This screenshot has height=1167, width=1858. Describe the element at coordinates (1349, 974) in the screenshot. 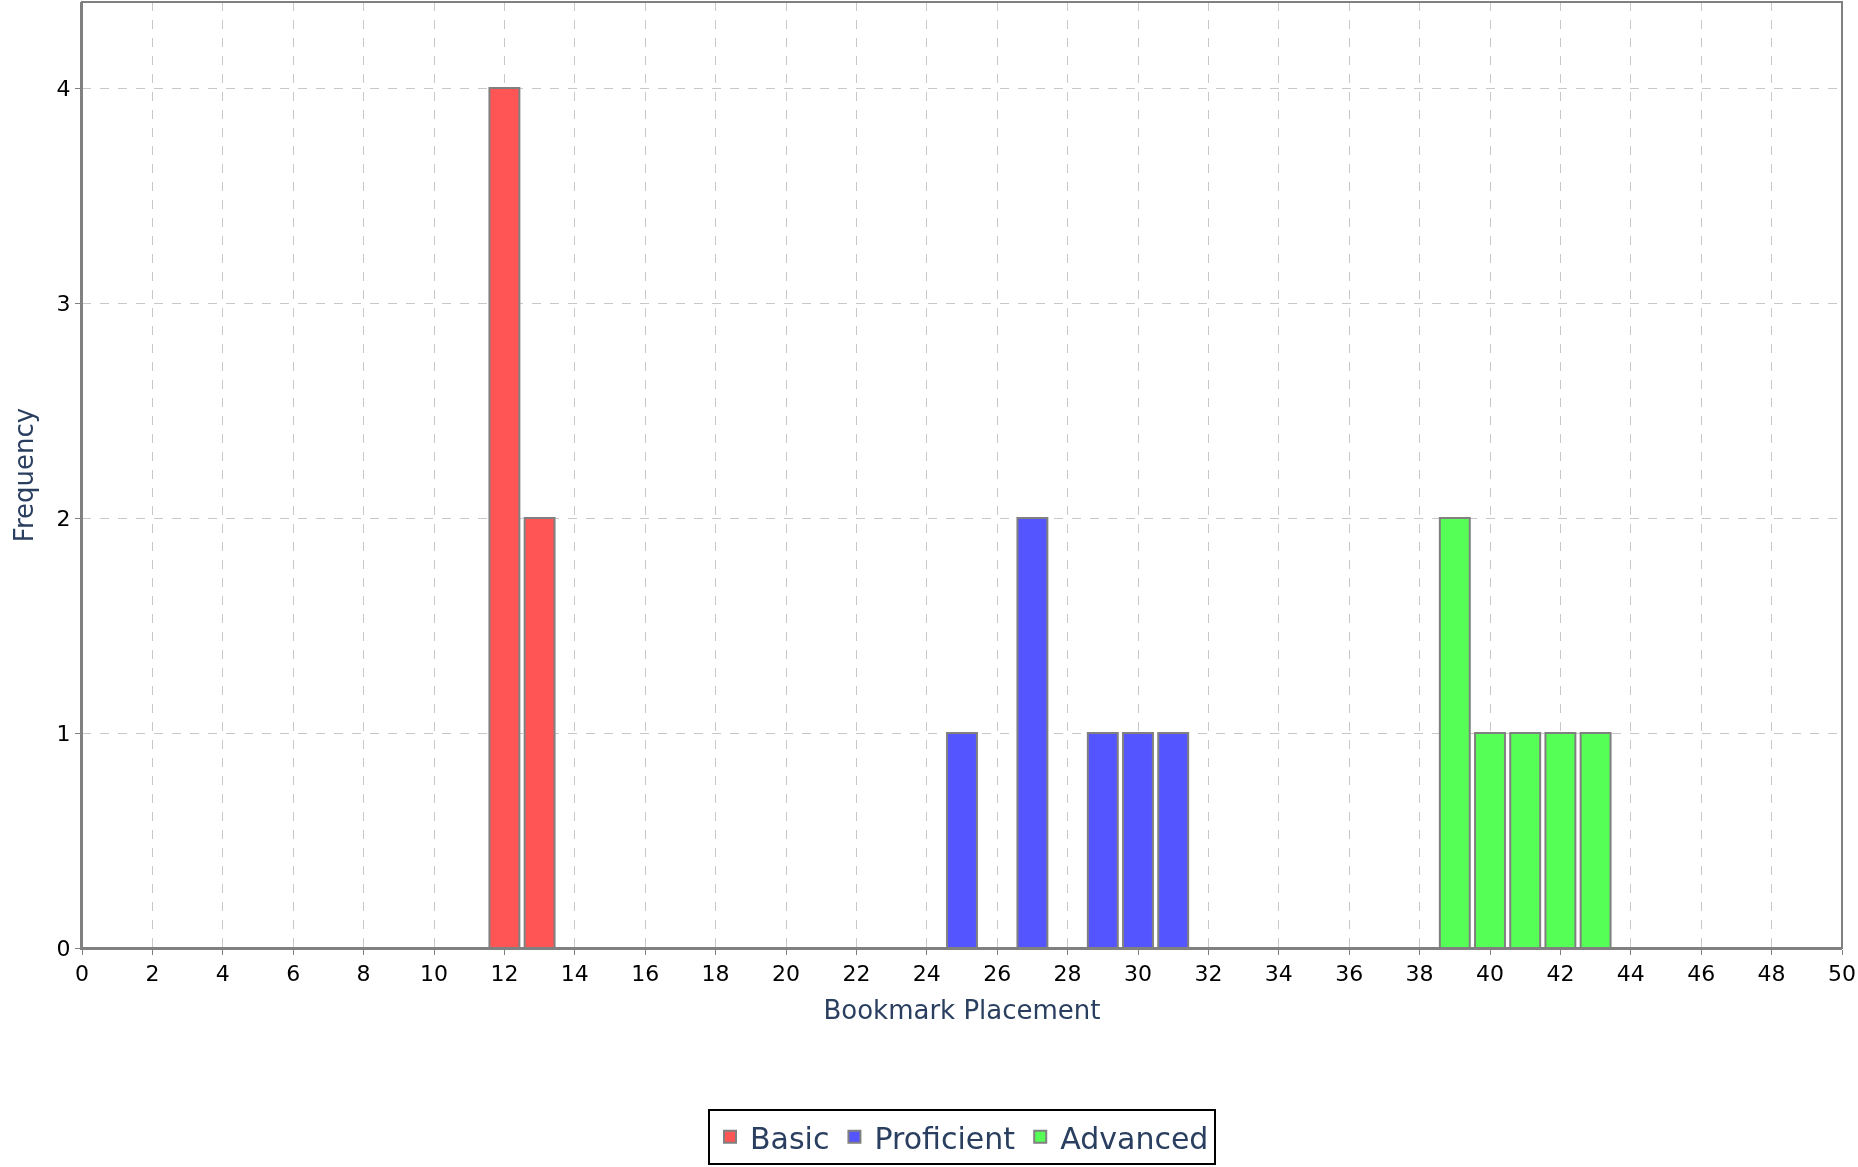

I see `x-tick-label: 36` at that location.